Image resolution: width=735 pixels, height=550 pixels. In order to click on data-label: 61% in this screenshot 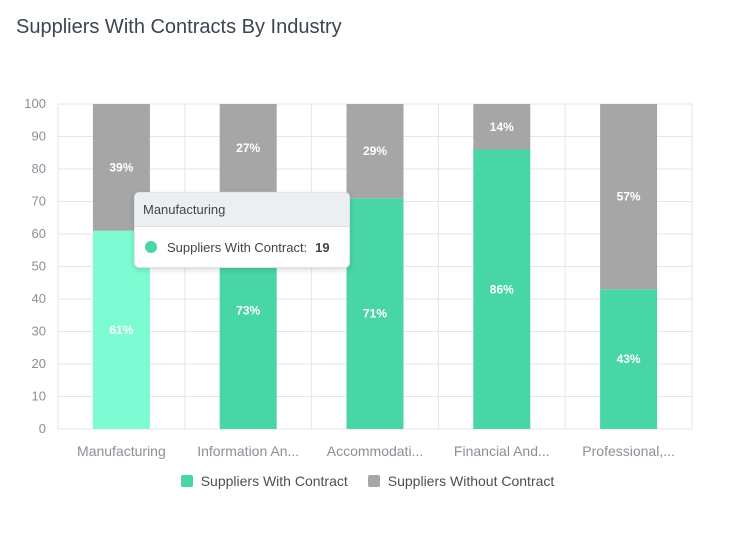, I will do `click(121, 330)`.